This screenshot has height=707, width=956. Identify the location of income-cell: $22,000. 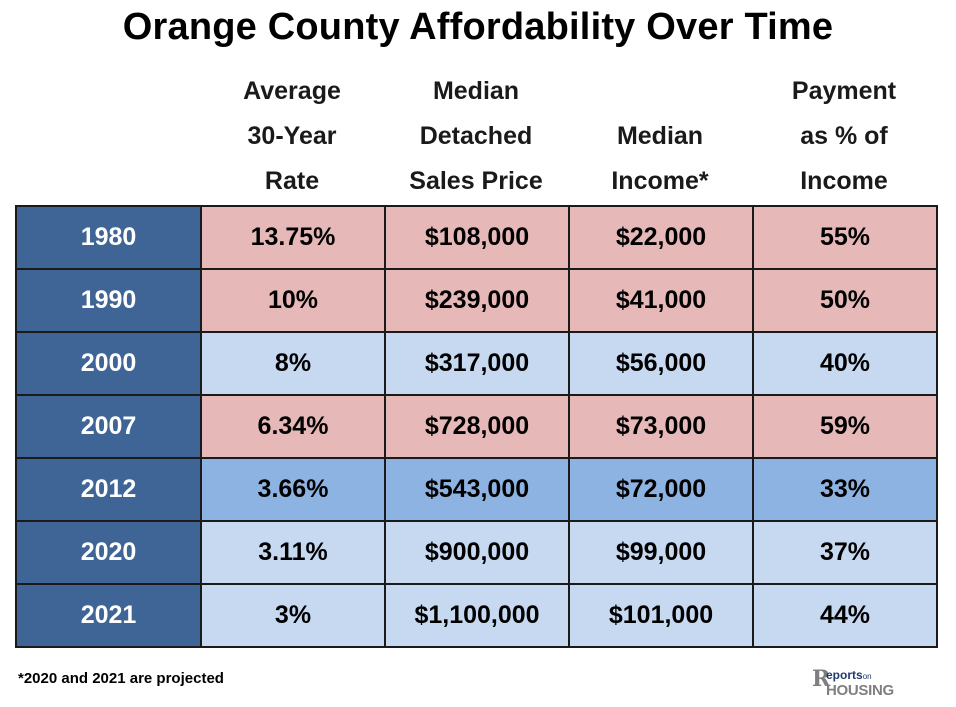
(661, 237).